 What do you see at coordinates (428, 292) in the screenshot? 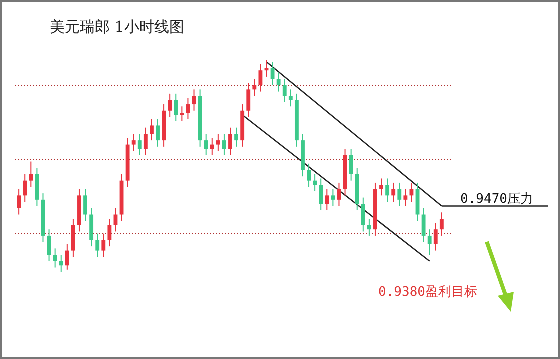
I see `text: 0.9380盈利目标` at bounding box center [428, 292].